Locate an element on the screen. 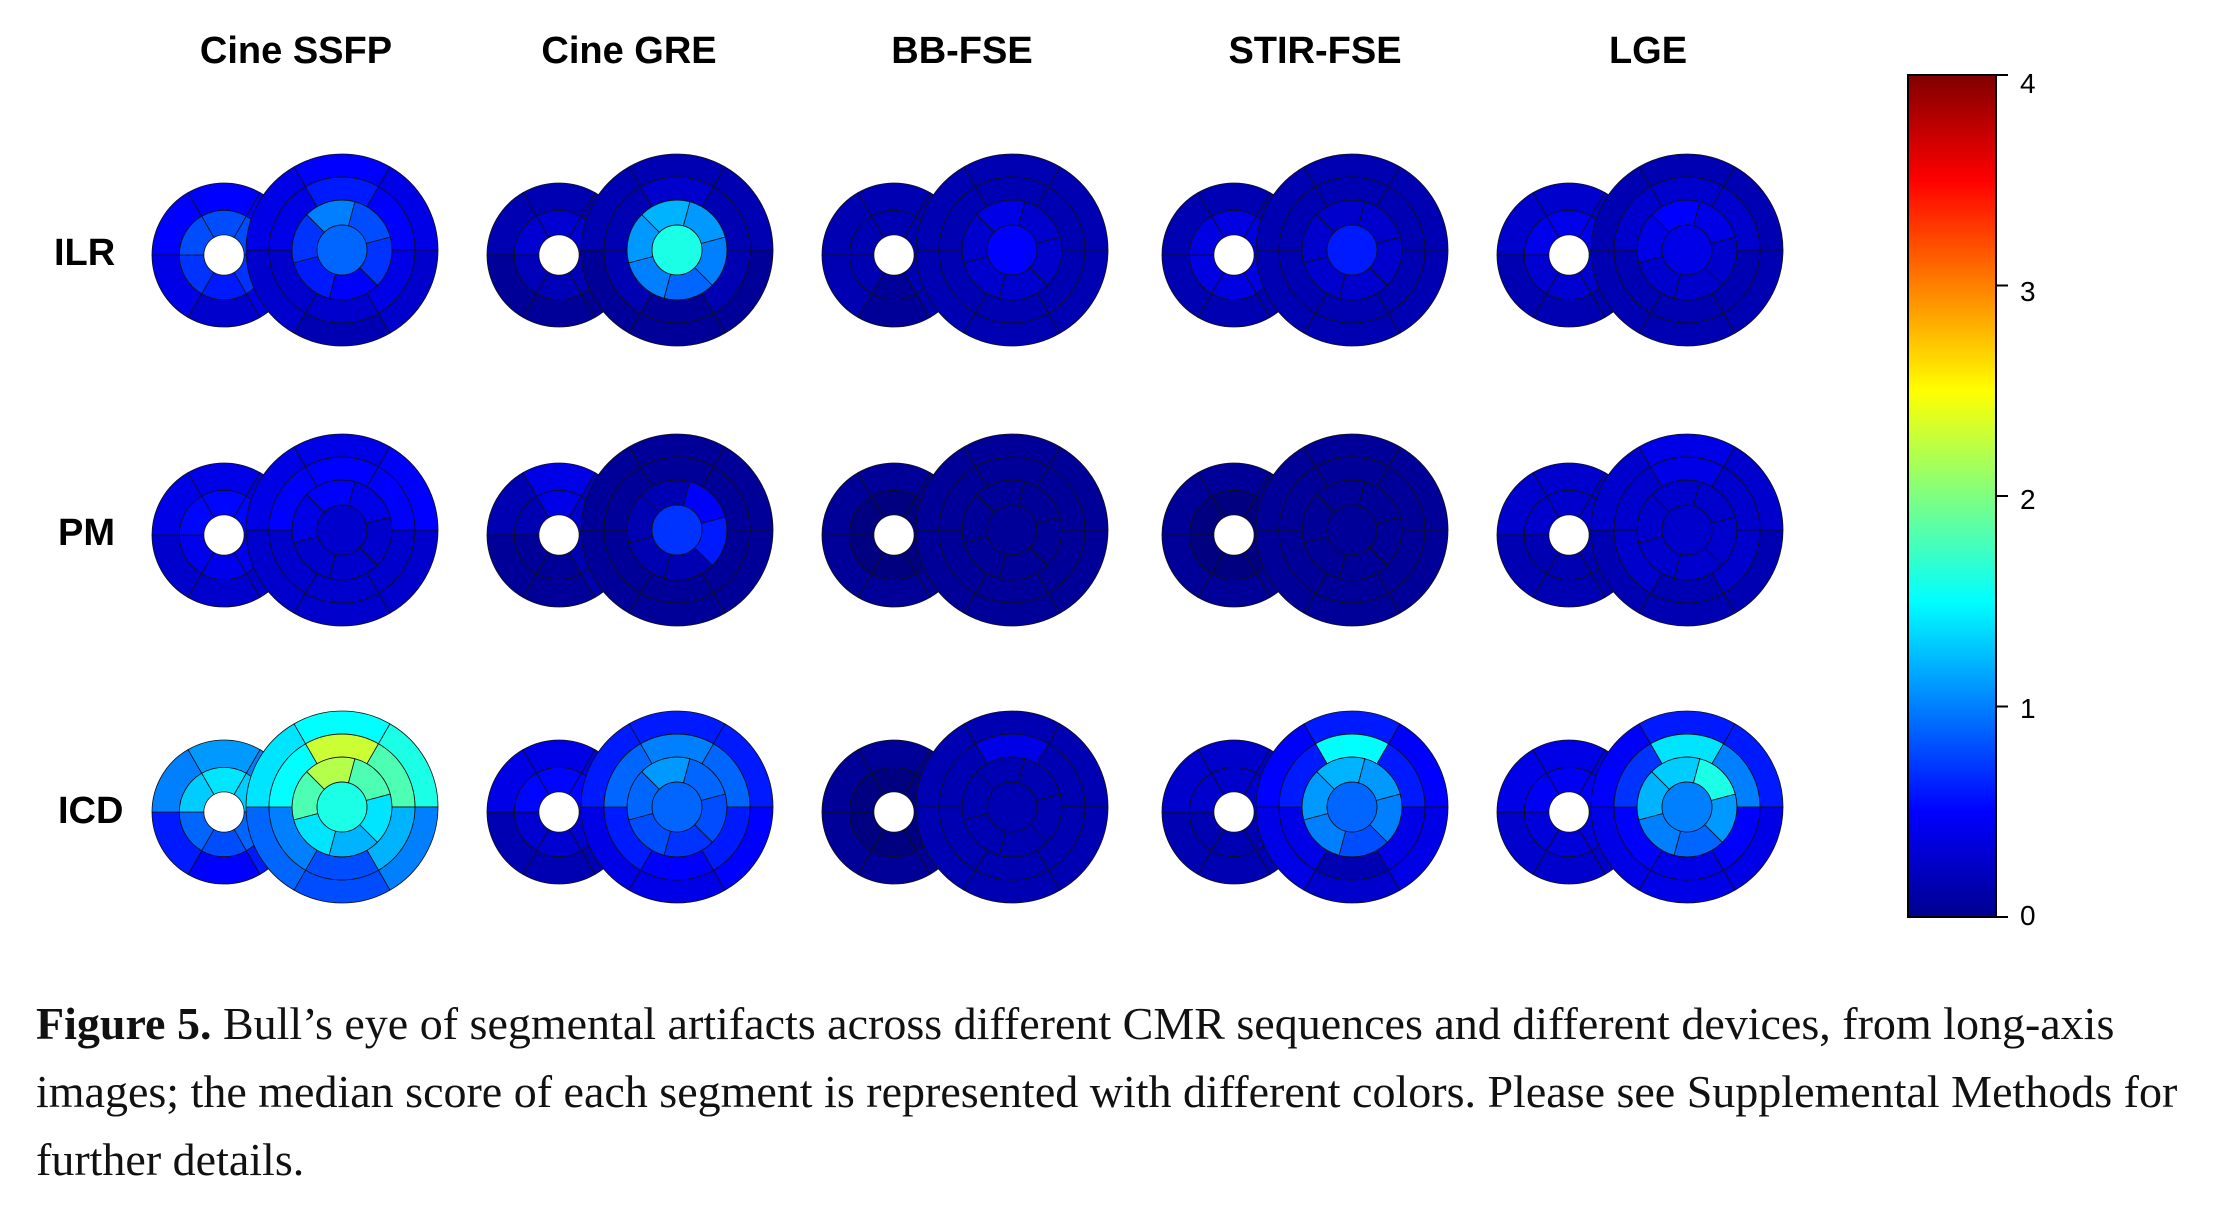 This screenshot has width=2222, height=1218. colorbar-gradient is located at coordinates (1952, 496).